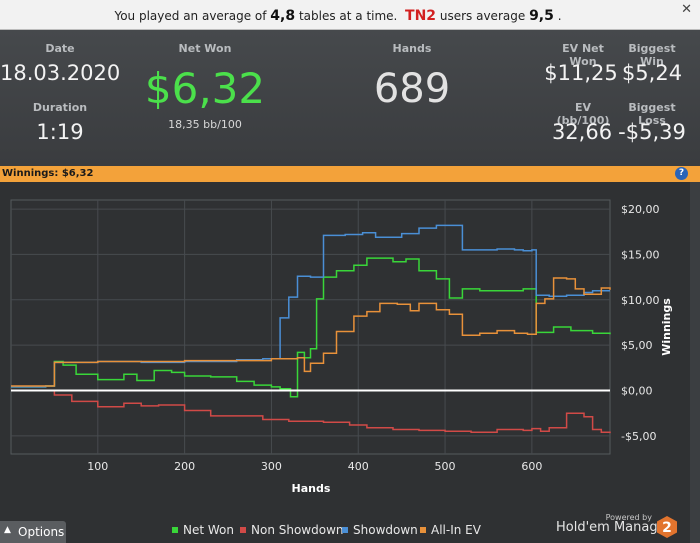  I want to click on legend-swatch-net-won, so click(175, 530).